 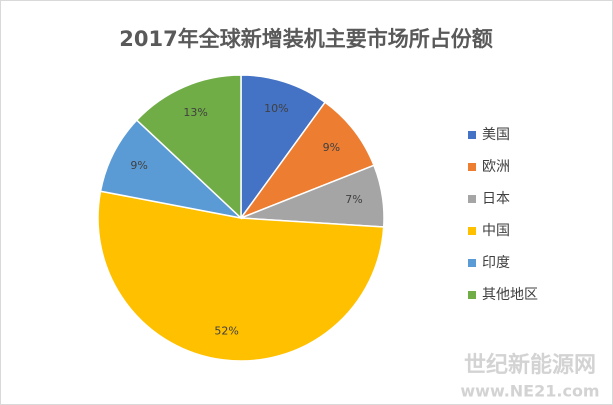 What do you see at coordinates (496, 263) in the screenshot?
I see `legend-label: 印度` at bounding box center [496, 263].